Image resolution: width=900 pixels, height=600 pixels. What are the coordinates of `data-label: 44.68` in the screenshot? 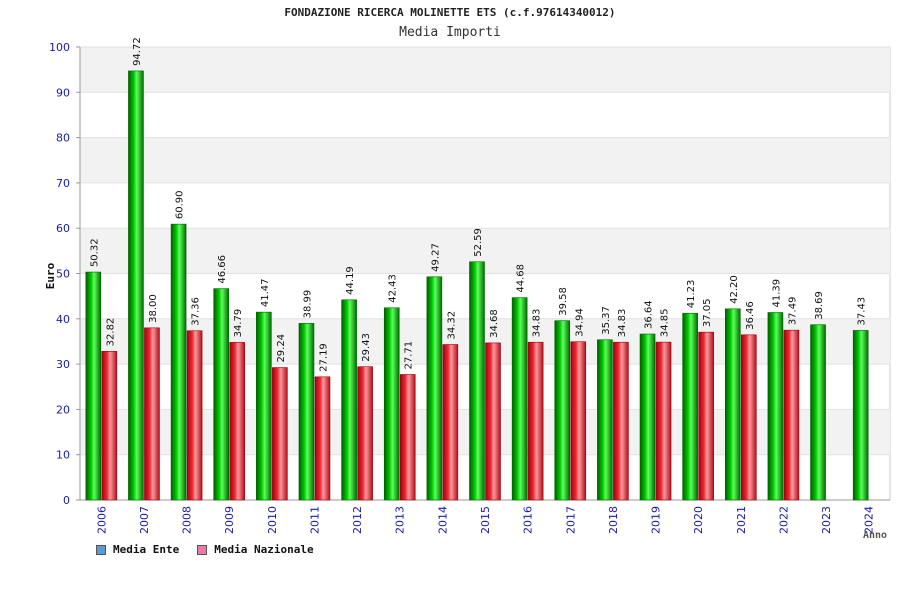 It's located at (521, 278).